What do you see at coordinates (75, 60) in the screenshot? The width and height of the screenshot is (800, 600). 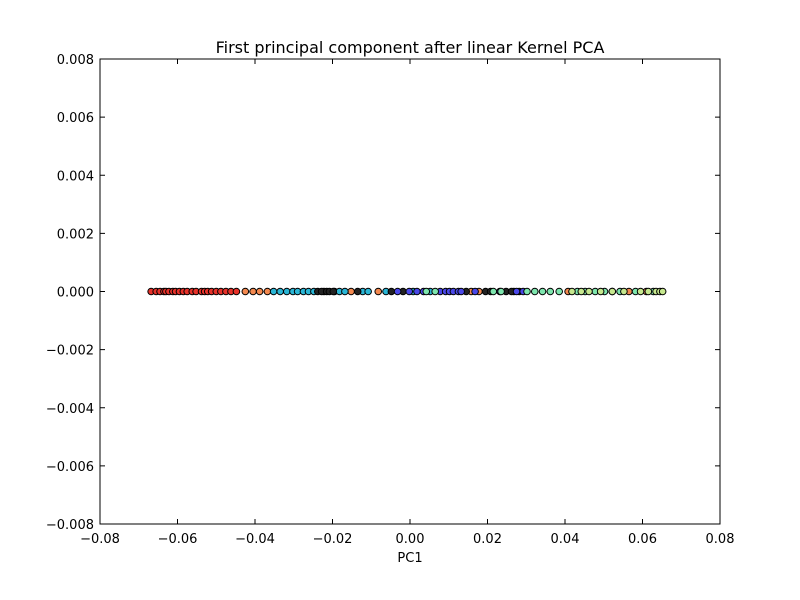 I see `y-tick-label: 0.008` at bounding box center [75, 60].